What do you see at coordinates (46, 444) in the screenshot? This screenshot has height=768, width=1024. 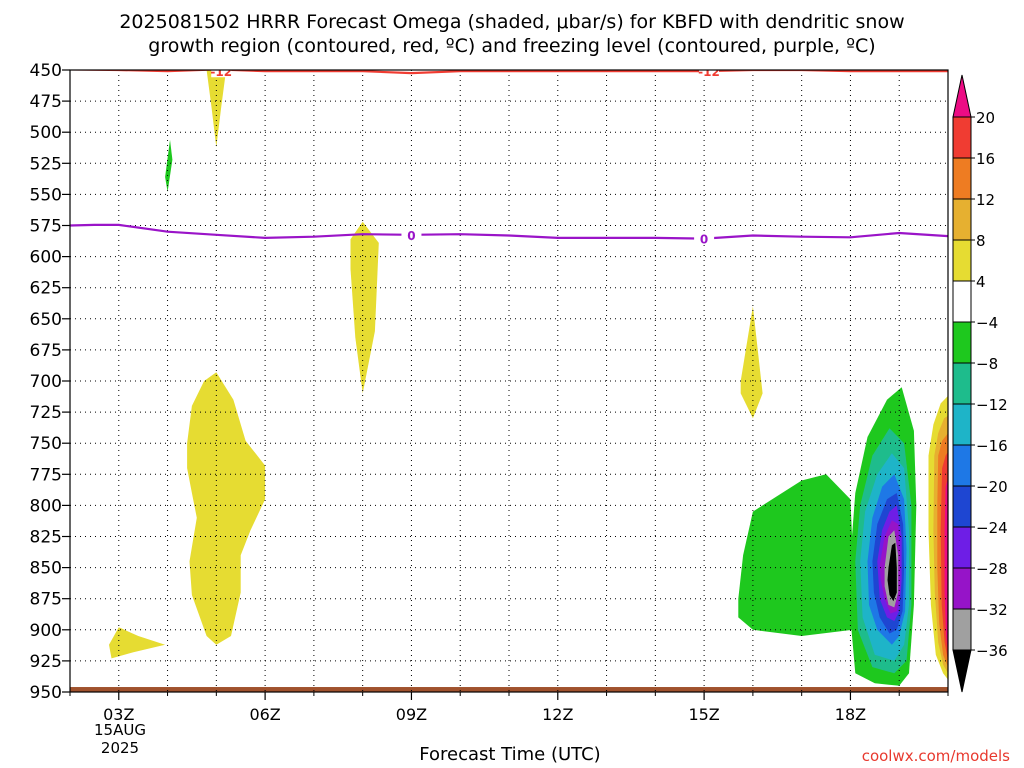 I see `y-tick-label: 750` at bounding box center [46, 444].